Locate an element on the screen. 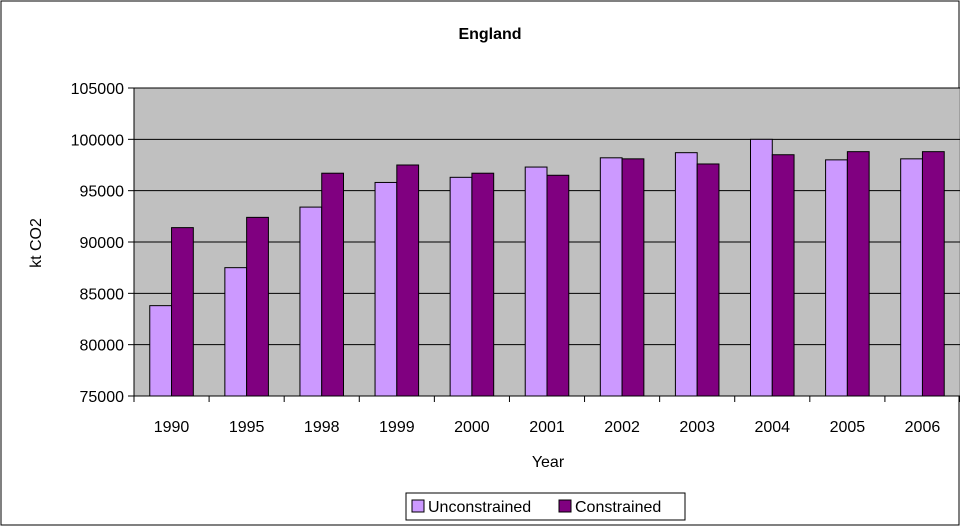 Image resolution: width=960 pixels, height=531 pixels. bar-unconstrained-2002 is located at coordinates (611, 277).